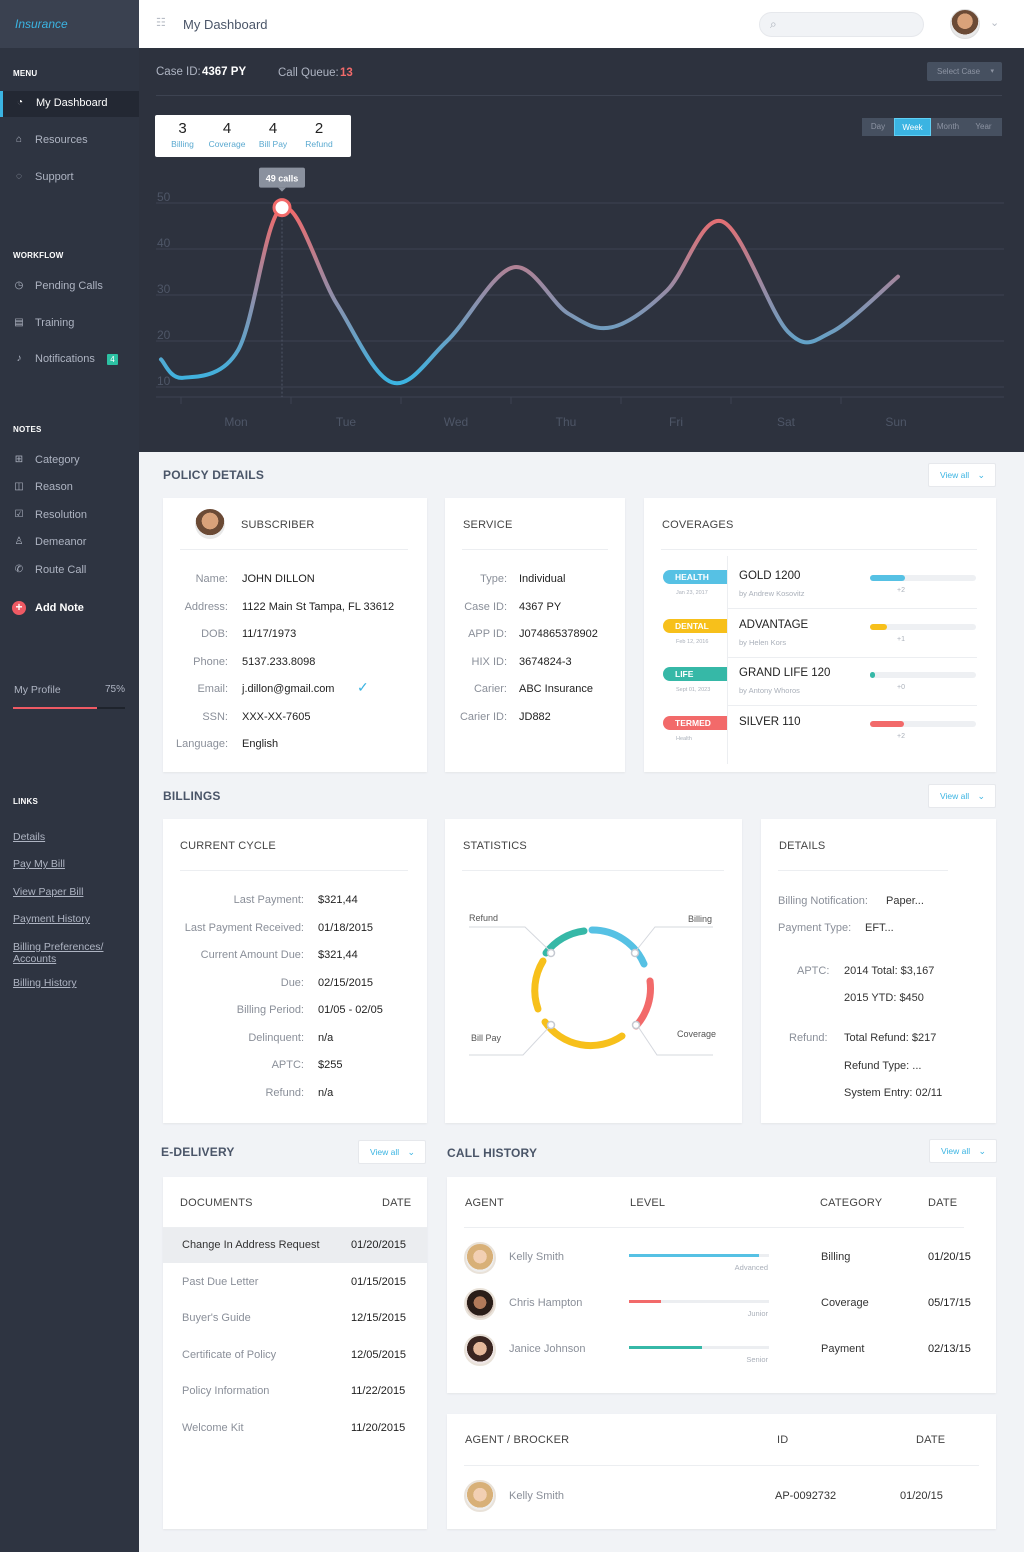 The width and height of the screenshot is (1024, 1552). I want to click on payment-type-label: Payment Type:, so click(815, 928).